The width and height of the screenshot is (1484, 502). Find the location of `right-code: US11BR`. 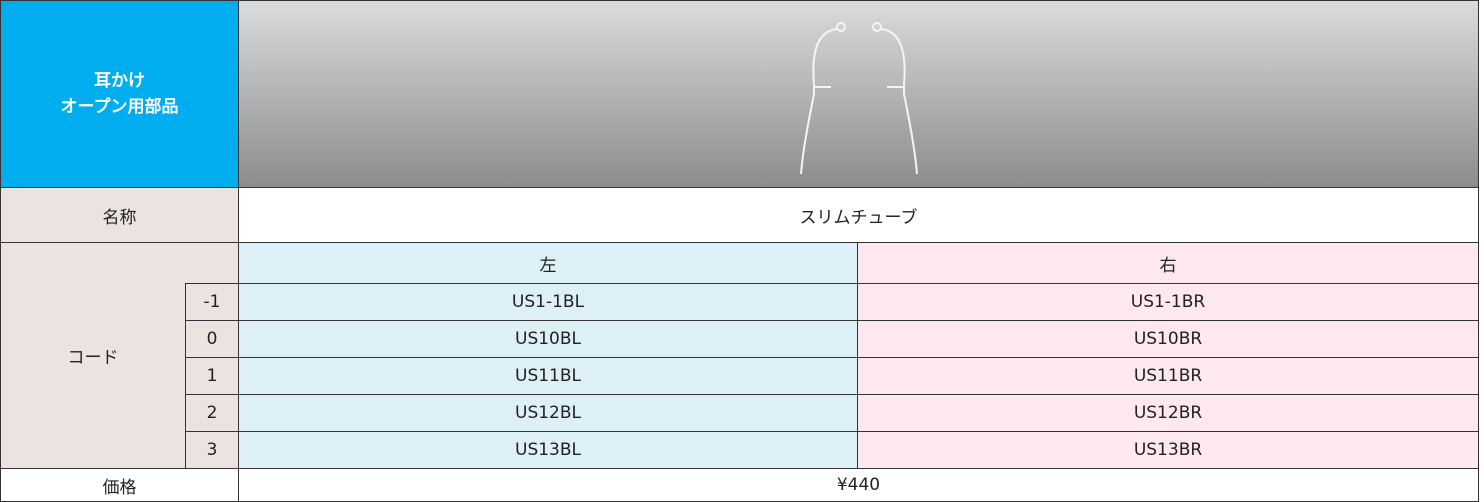

right-code: US11BR is located at coordinates (1168, 376).